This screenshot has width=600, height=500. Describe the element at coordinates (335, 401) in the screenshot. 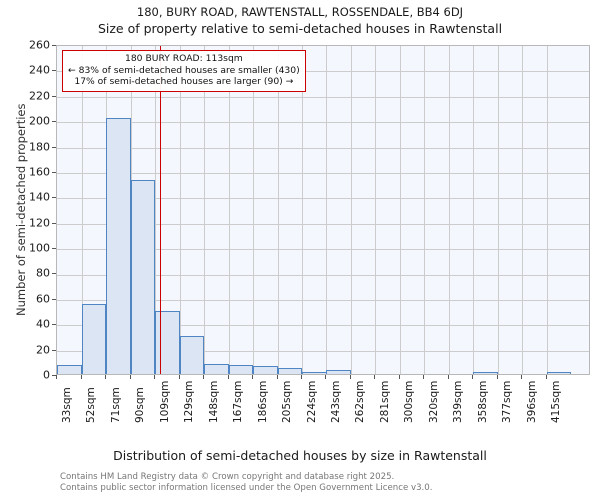

I see `x-axis-tick-label: 243sqm` at that location.